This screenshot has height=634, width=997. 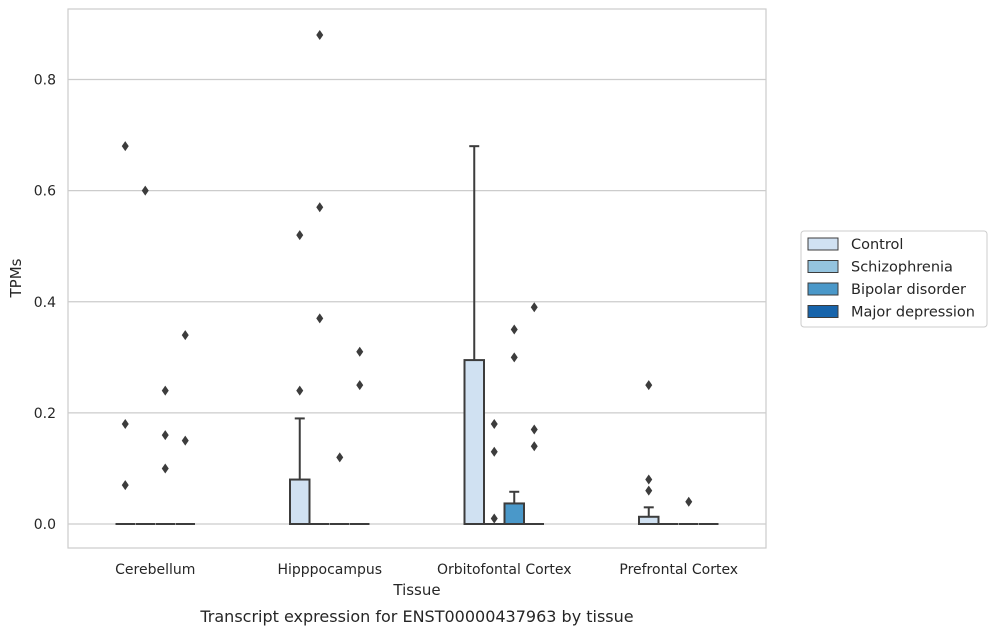 What do you see at coordinates (416, 590) in the screenshot?
I see `x-axis-label: Tissue` at bounding box center [416, 590].